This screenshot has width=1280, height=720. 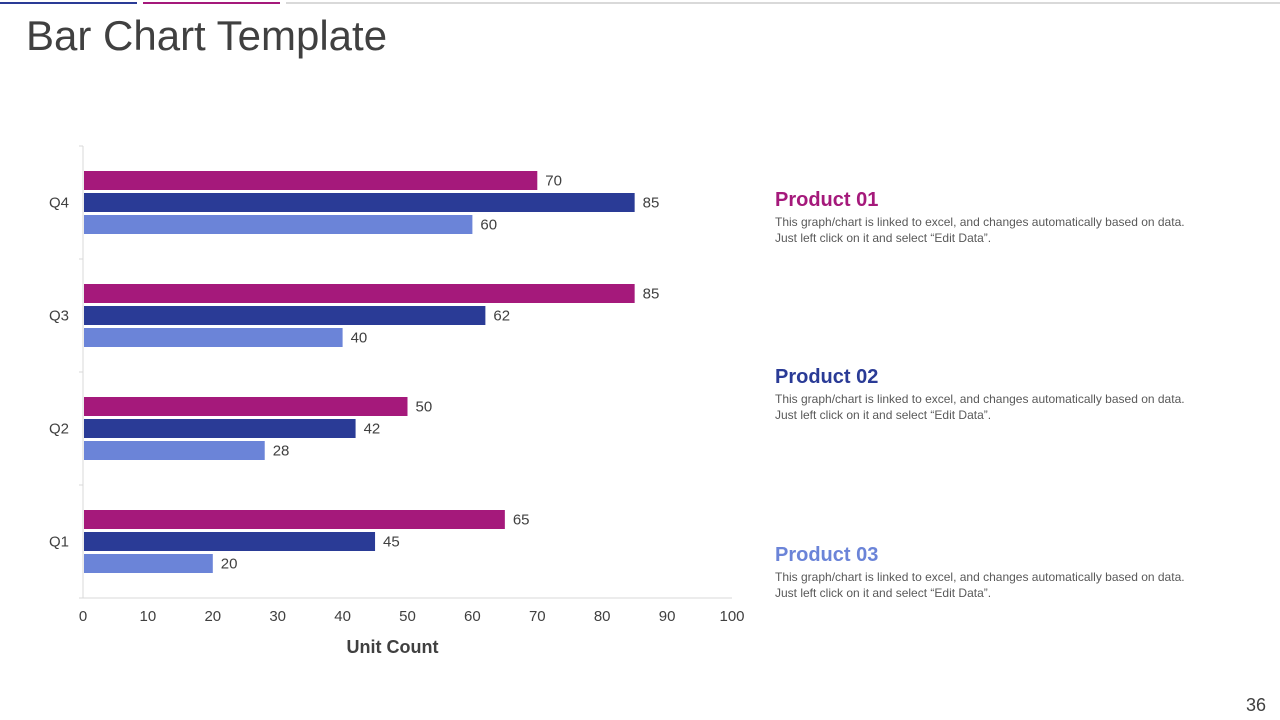 I want to click on accent-line-magenta, so click(x=211, y=3).